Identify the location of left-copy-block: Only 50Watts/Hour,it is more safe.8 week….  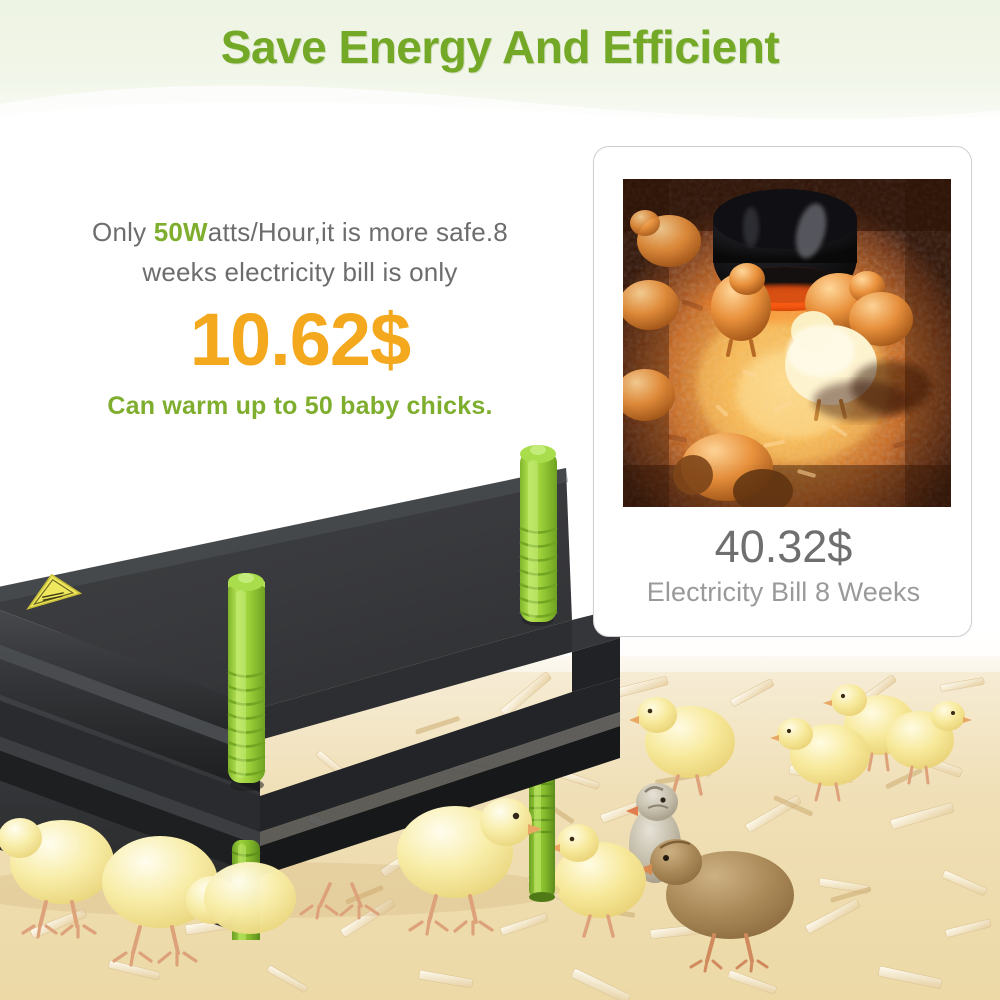
(300, 316).